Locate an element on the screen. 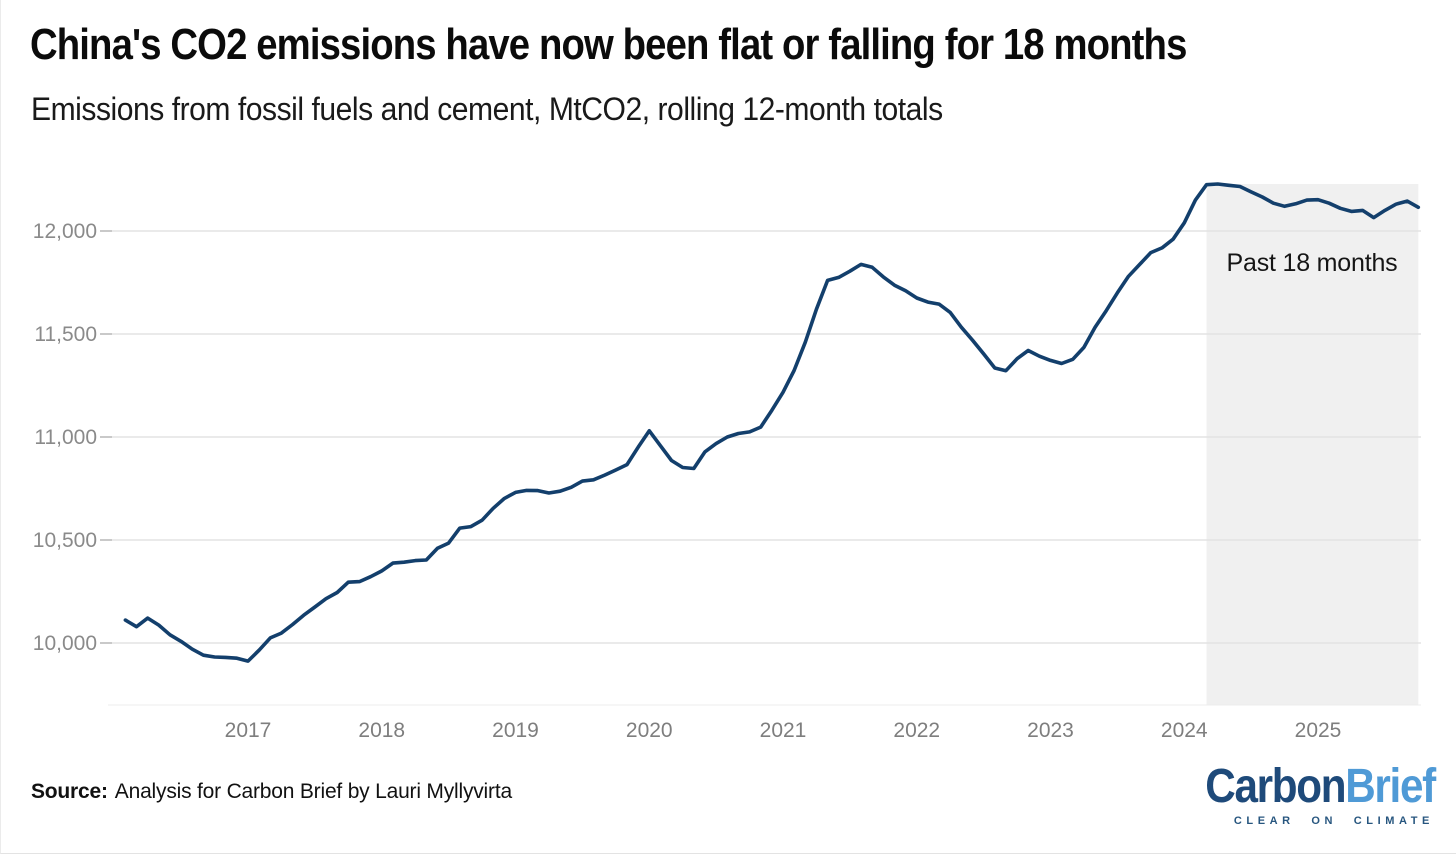 This screenshot has height=854, width=1456. logo-brief-text: Brief is located at coordinates (1390, 786).